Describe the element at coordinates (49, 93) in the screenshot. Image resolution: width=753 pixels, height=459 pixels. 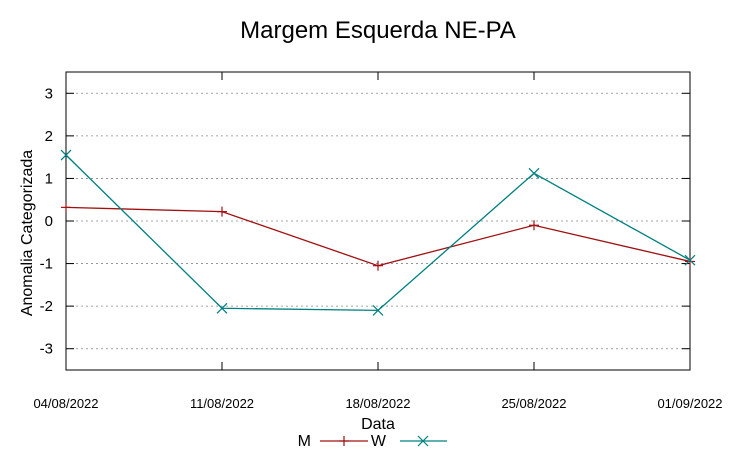
I see `y-tick-label: 3` at that location.